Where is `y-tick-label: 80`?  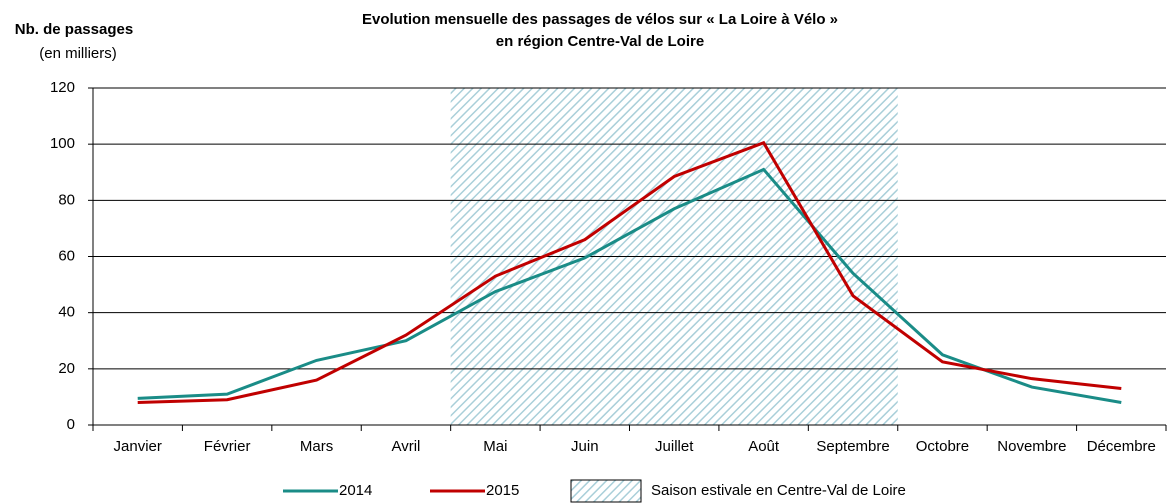
y-tick-label: 80 is located at coordinates (66, 199).